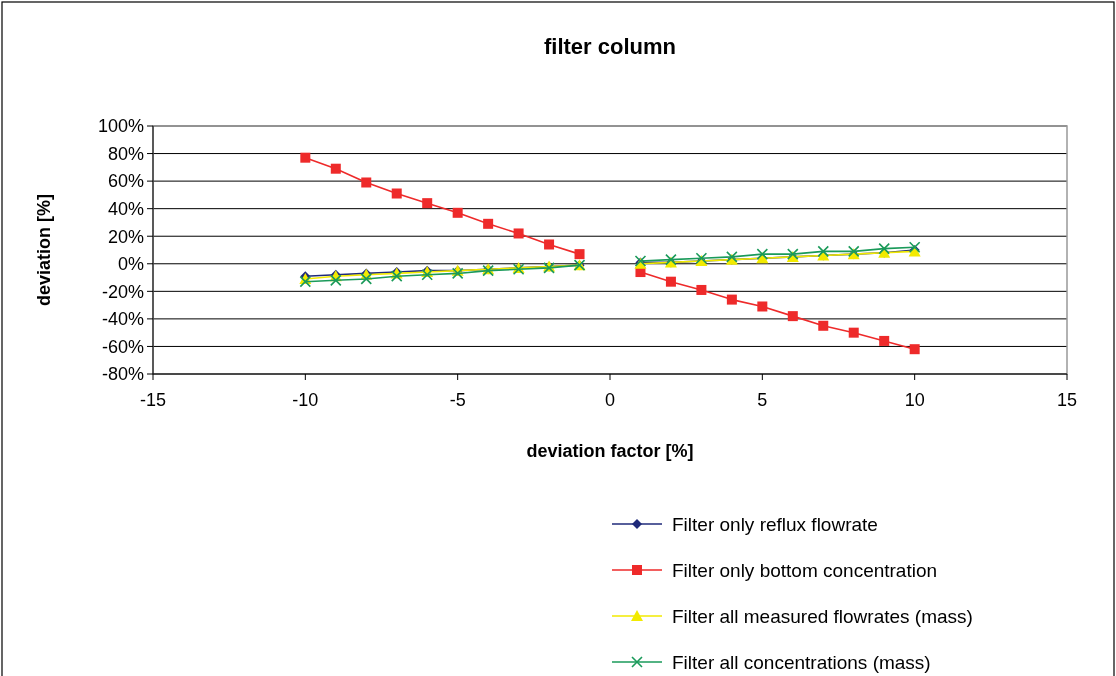 This screenshot has width=1116, height=676. Describe the element at coordinates (125, 153) in the screenshot. I see `y-tick-label: 80%` at that location.